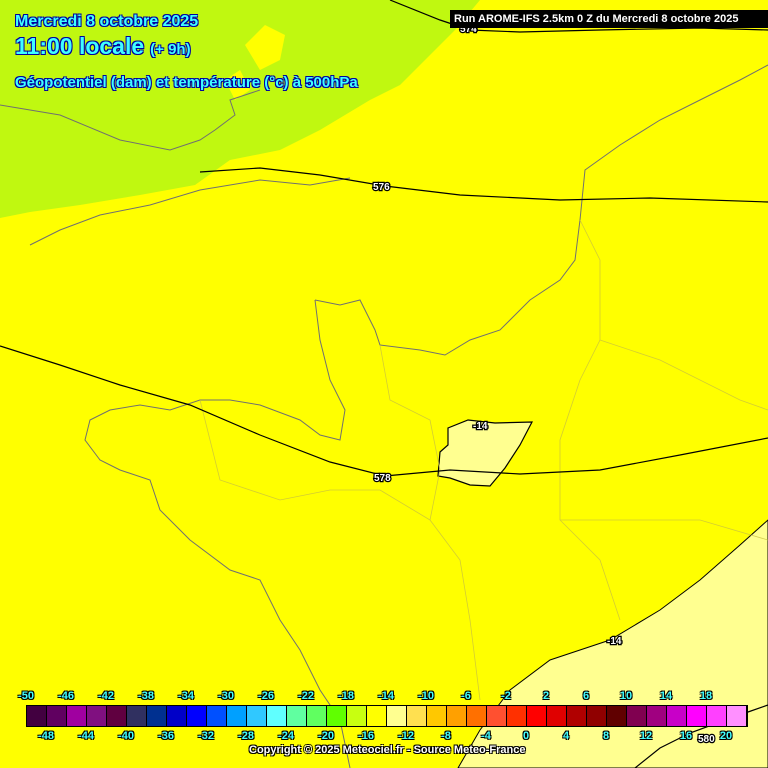 This screenshot has height=768, width=768. Describe the element at coordinates (80, 46) in the screenshot. I see `local-time: 11:00 locale` at that location.